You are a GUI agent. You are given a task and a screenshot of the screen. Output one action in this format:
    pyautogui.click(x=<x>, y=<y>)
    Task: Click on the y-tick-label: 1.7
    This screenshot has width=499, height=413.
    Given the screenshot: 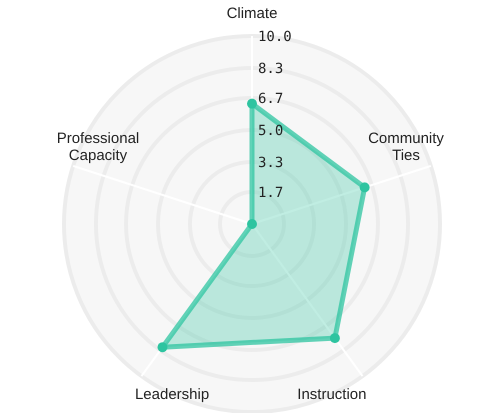 What is the action you would take?
    pyautogui.click(x=271, y=192)
    